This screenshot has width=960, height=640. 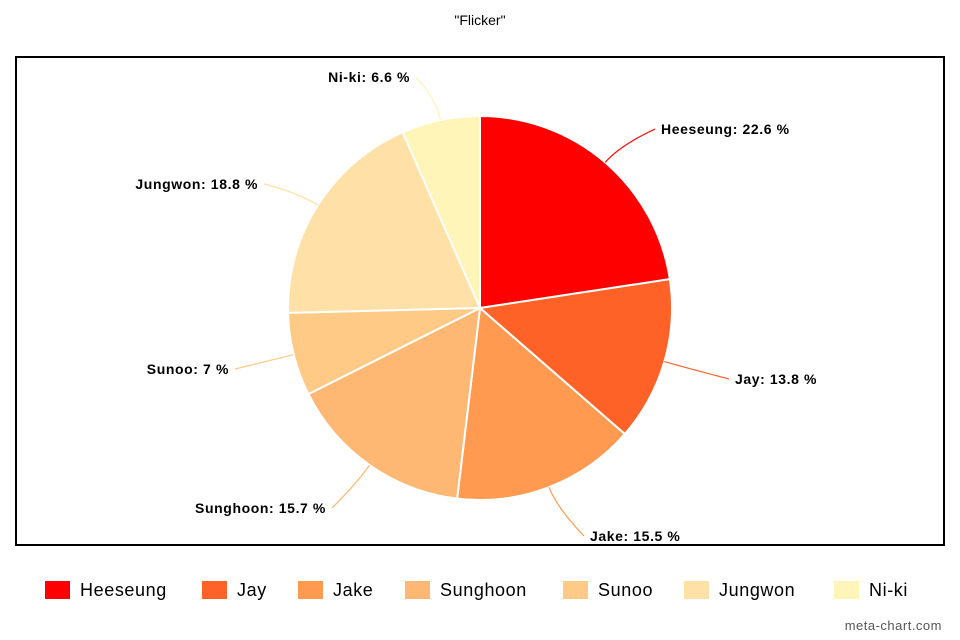 What do you see at coordinates (196, 184) in the screenshot?
I see `data-label-jungwon: Jungwon: 18.8 %` at bounding box center [196, 184].